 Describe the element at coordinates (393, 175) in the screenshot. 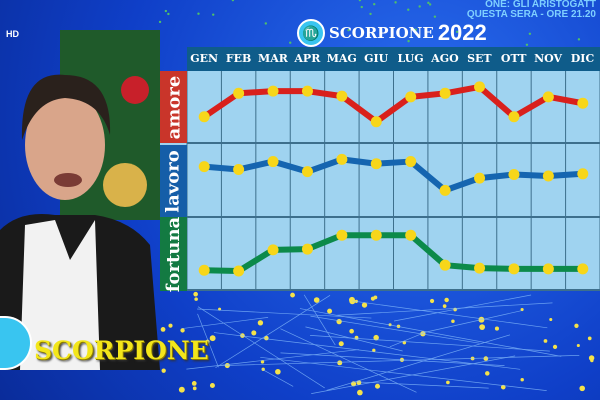

I see `series-line-lavoro` at that location.